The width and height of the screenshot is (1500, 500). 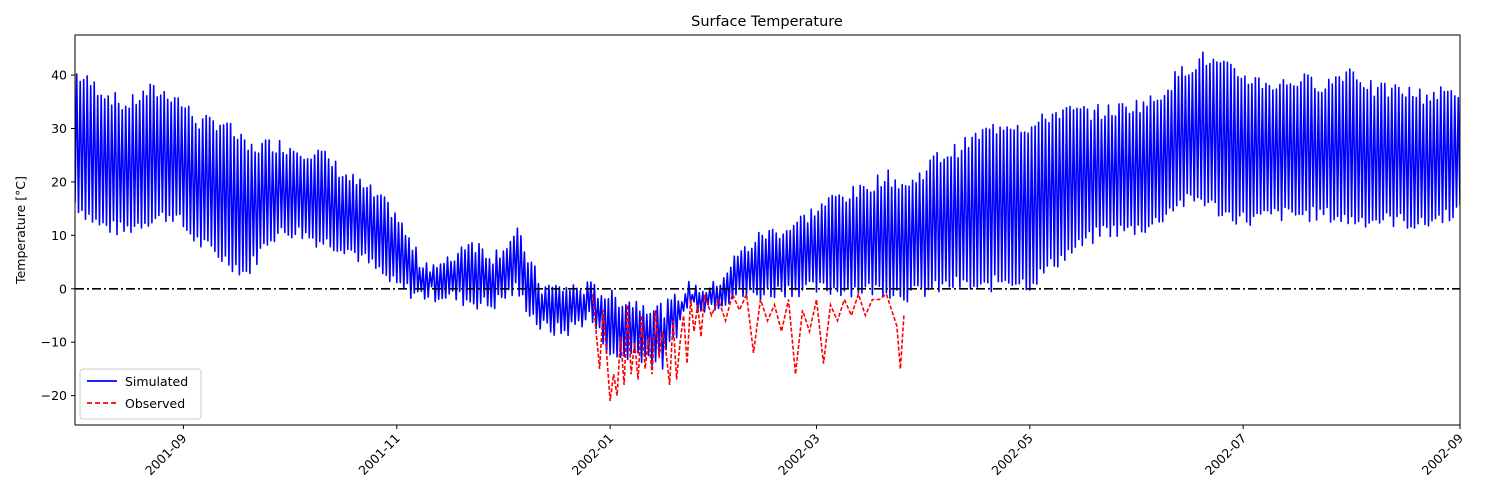 I want to click on y-tick-label: 40, so click(x=59, y=75).